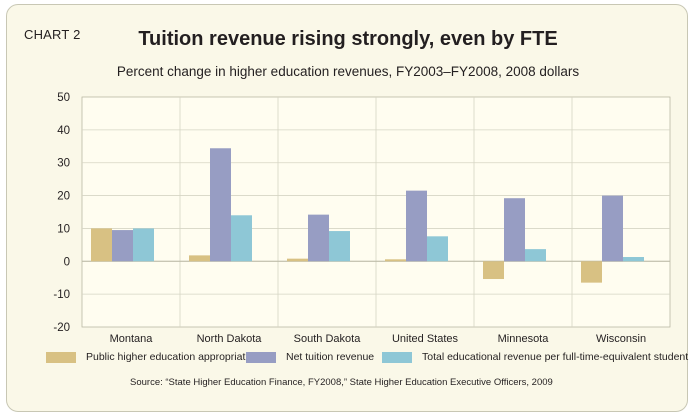 The width and height of the screenshot is (696, 418). What do you see at coordinates (63, 197) in the screenshot?
I see `y-tick-label: 20` at bounding box center [63, 197].